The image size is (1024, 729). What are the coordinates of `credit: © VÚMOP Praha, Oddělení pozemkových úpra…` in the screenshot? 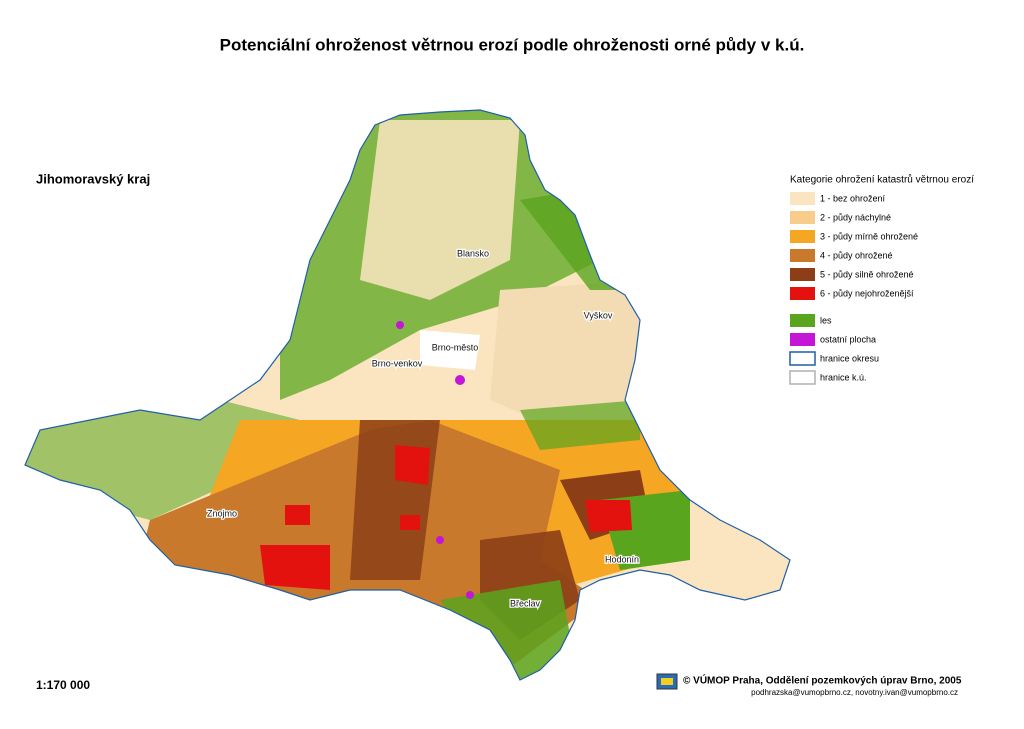 It's located at (822, 680).